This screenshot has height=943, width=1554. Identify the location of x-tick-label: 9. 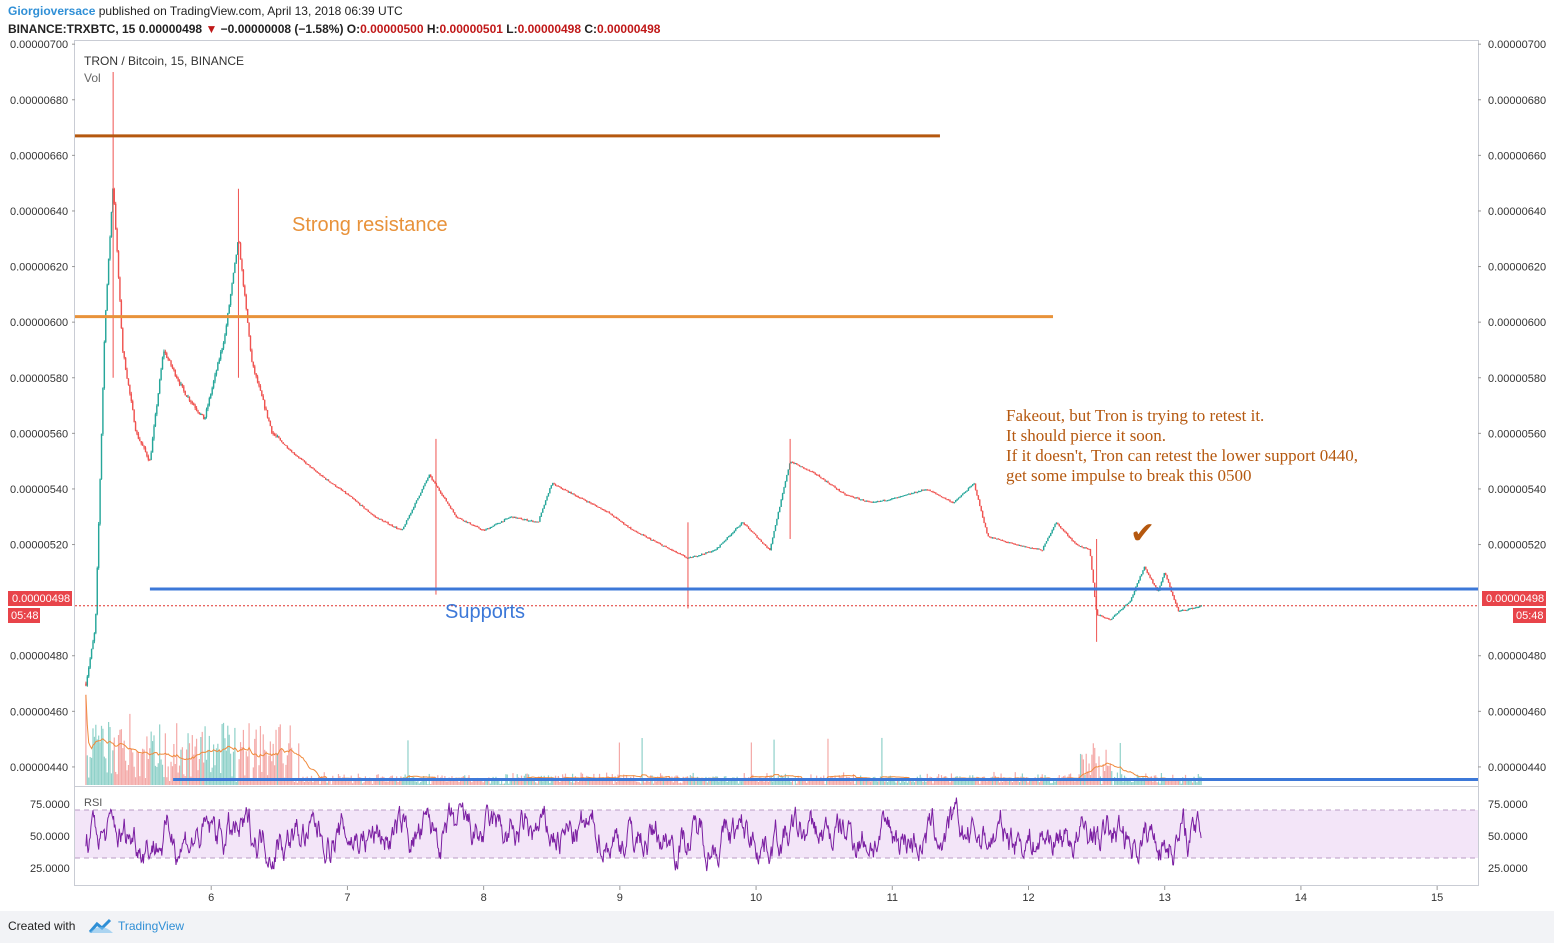
(620, 898).